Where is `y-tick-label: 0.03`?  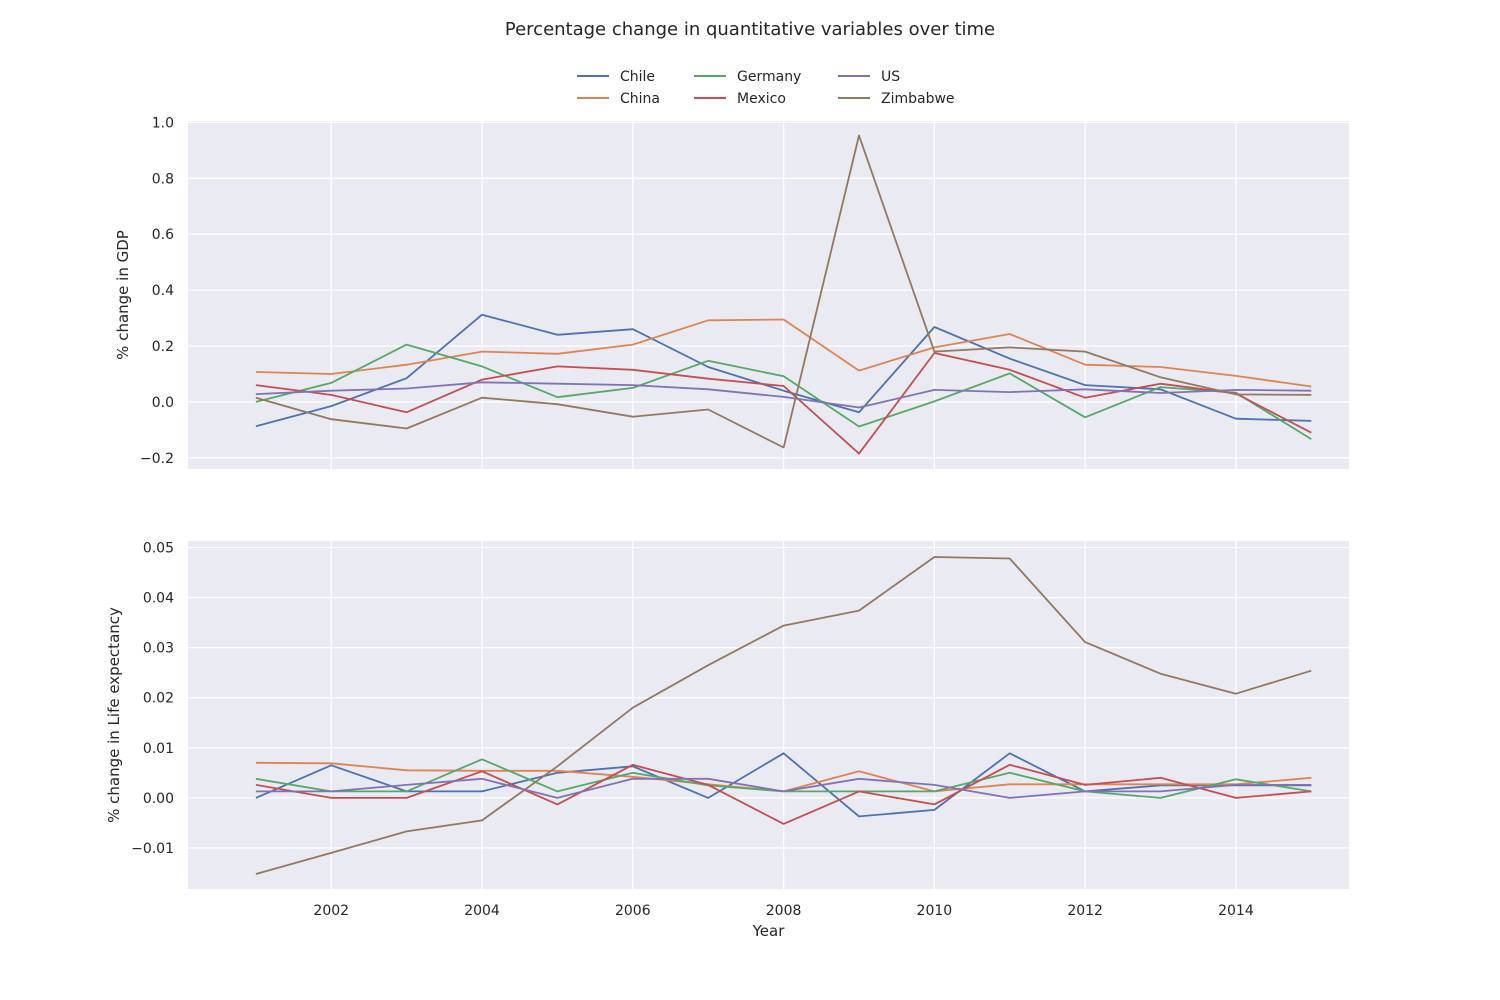 y-tick-label: 0.03 is located at coordinates (158, 649).